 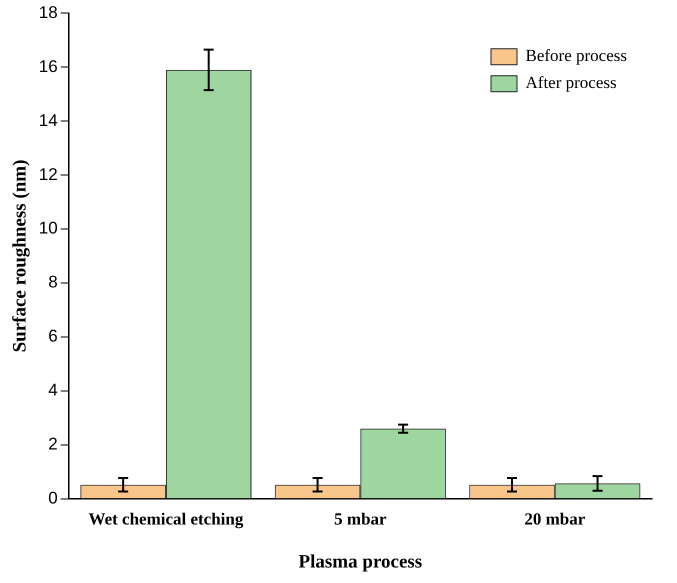 I want to click on y-tick-label: 10, so click(x=48, y=228).